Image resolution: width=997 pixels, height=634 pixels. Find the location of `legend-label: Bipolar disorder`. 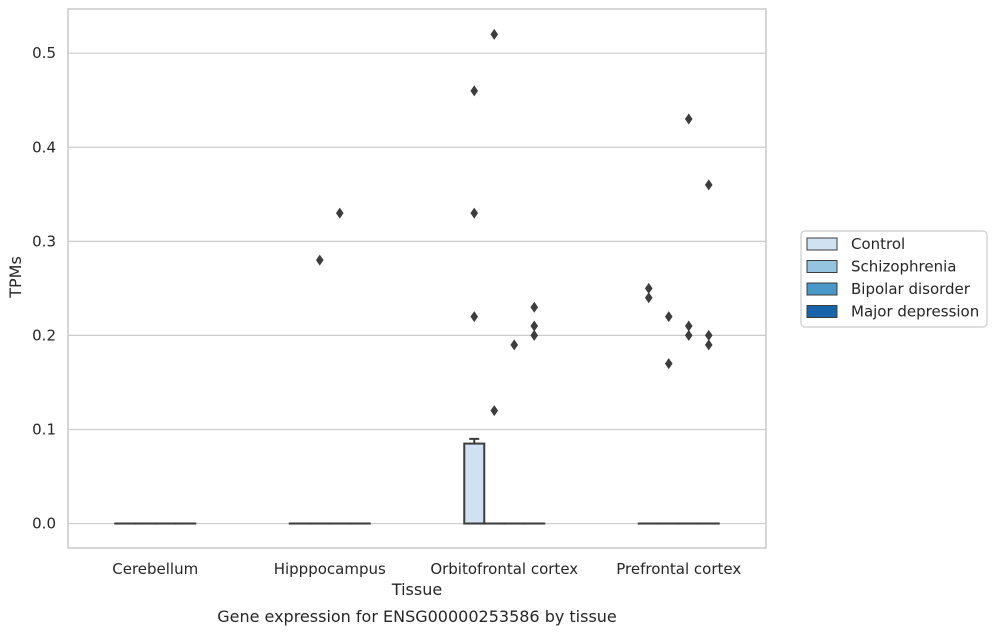

legend-label: Bipolar disorder is located at coordinates (911, 289).